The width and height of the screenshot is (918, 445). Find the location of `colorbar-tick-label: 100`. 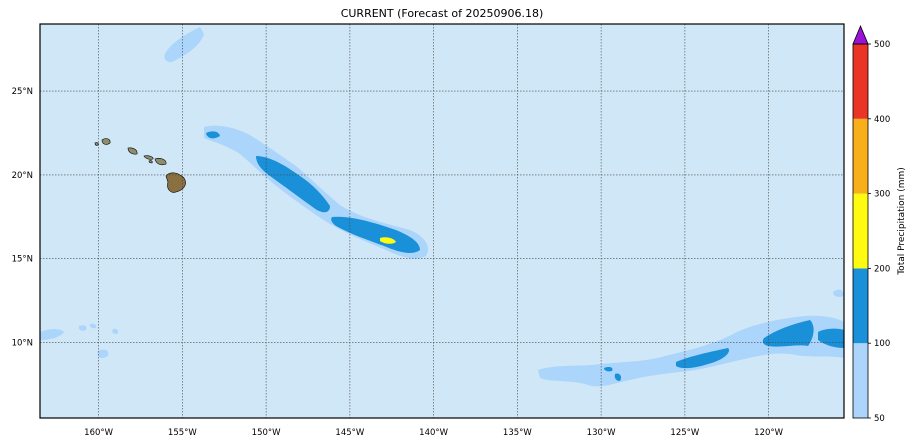

colorbar-tick-label: 100 is located at coordinates (882, 344).